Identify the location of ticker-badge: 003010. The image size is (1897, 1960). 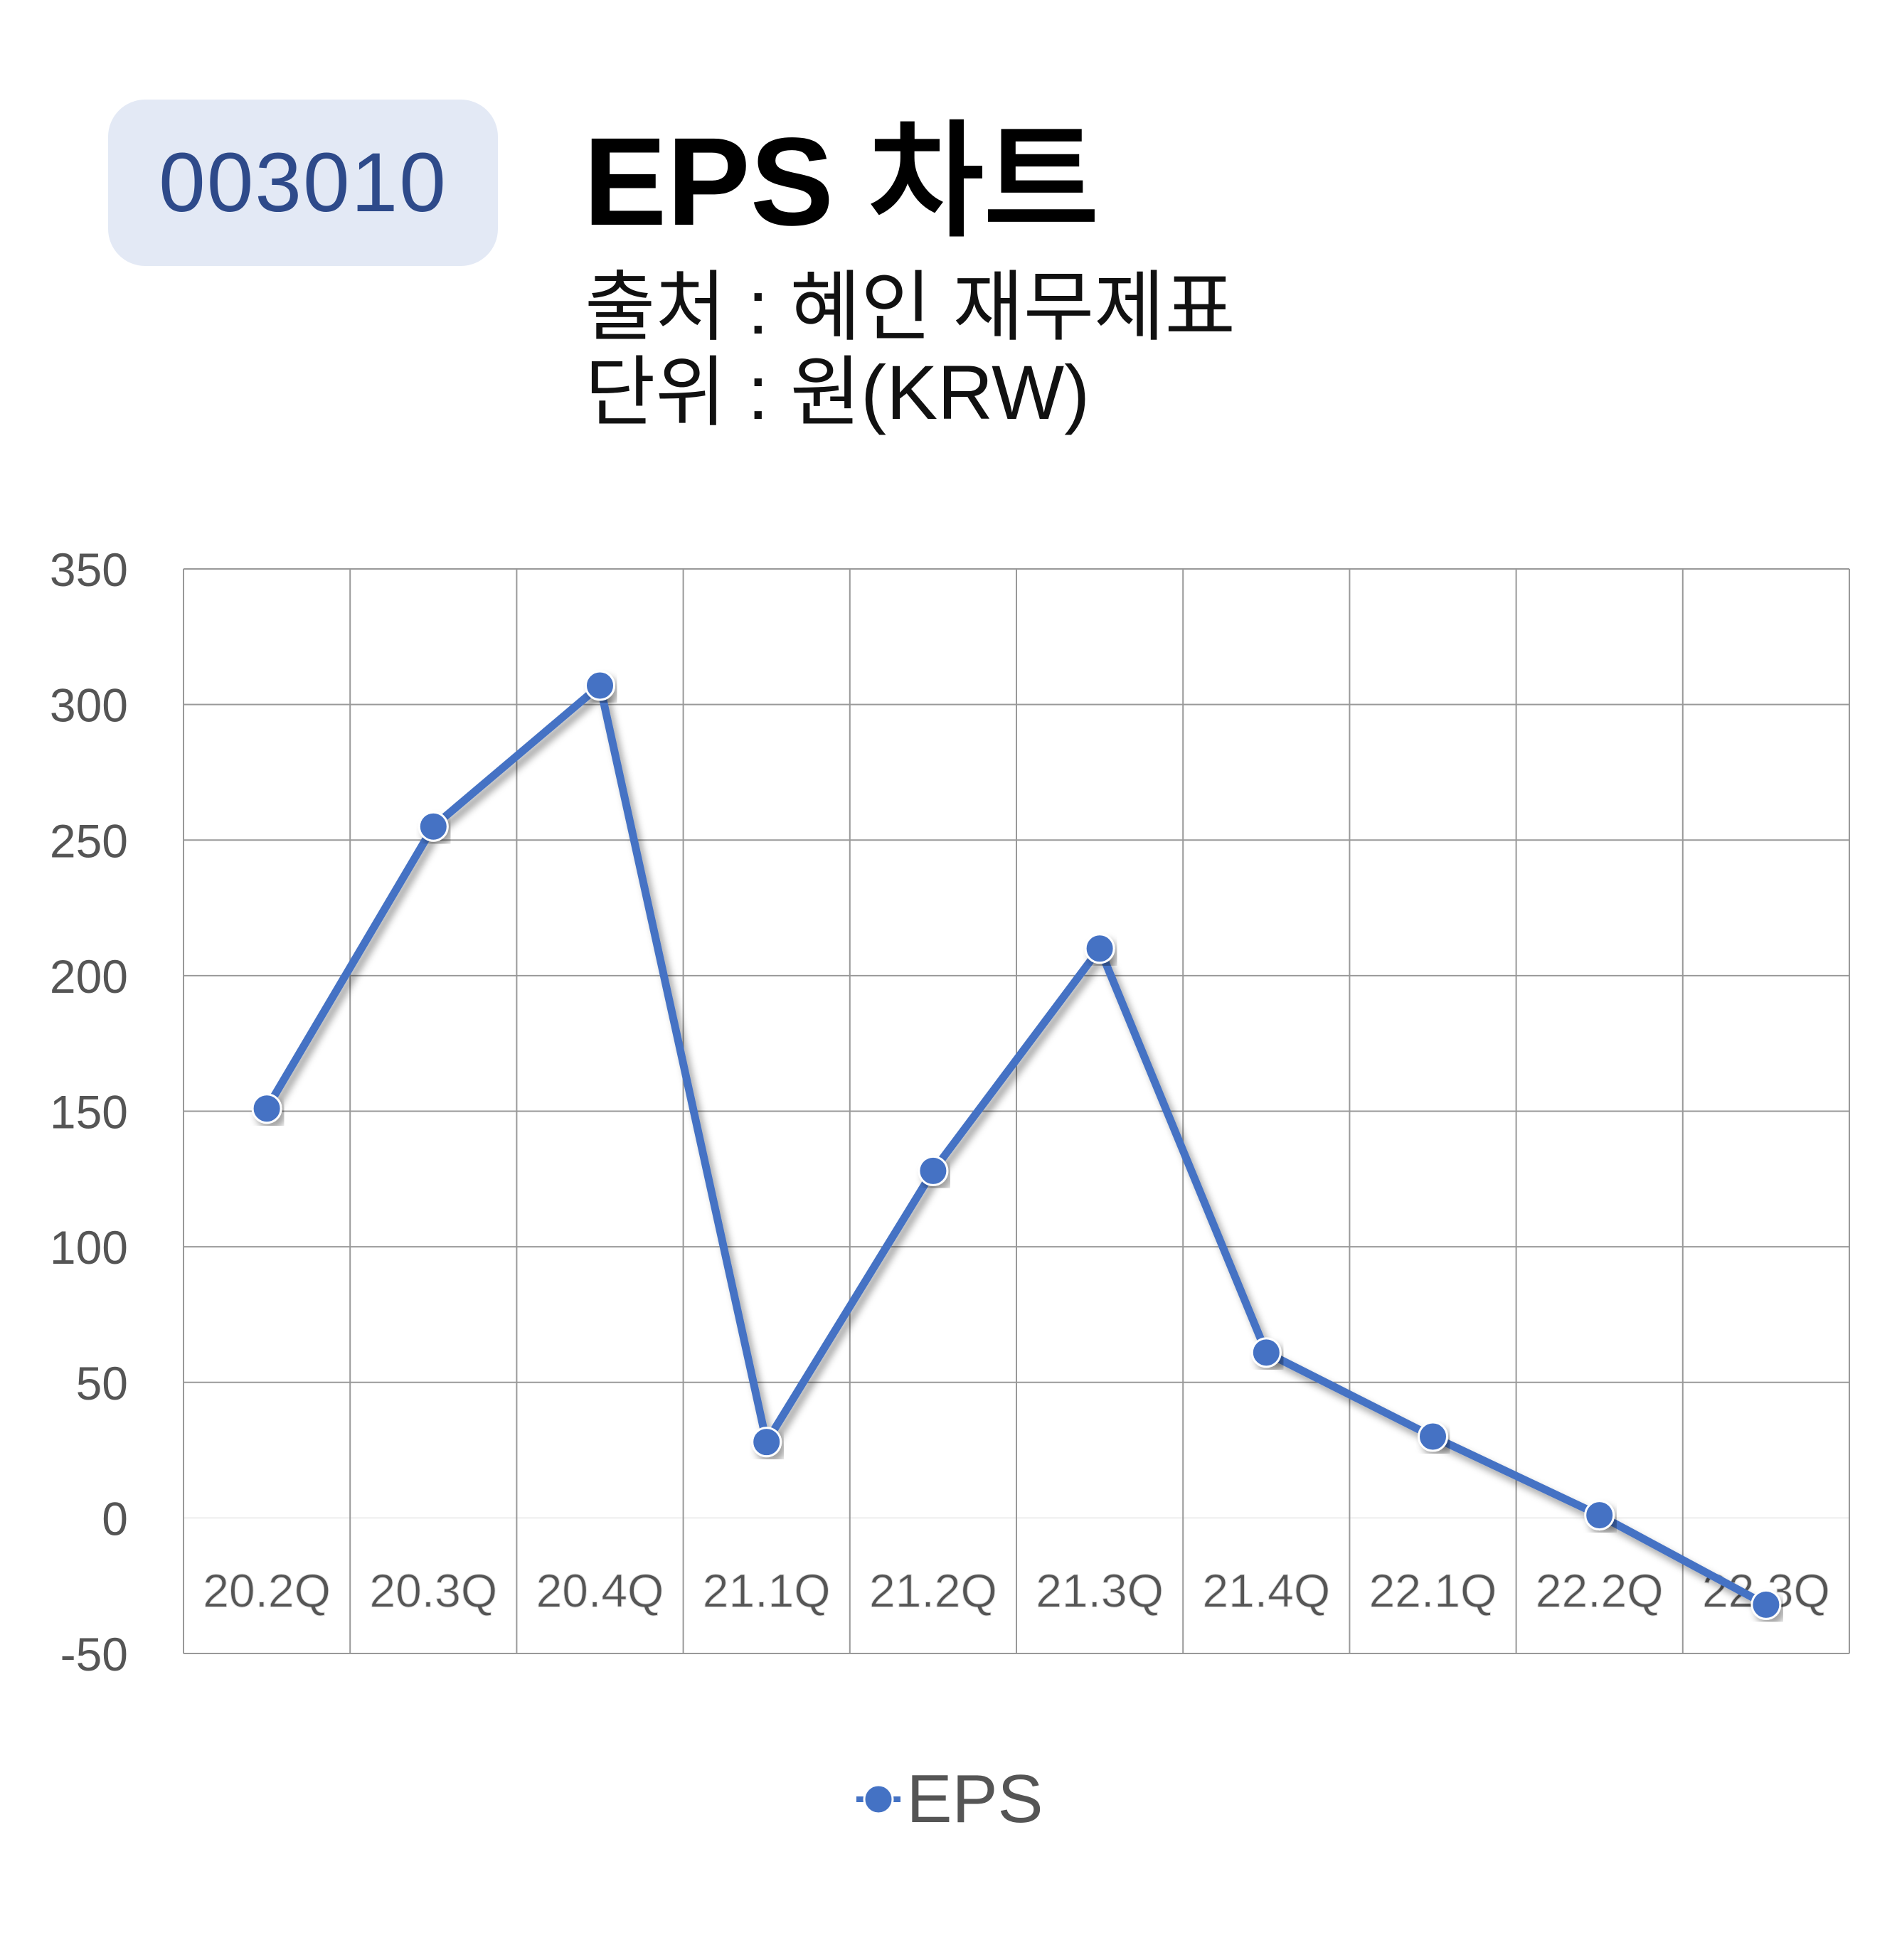
(303, 183).